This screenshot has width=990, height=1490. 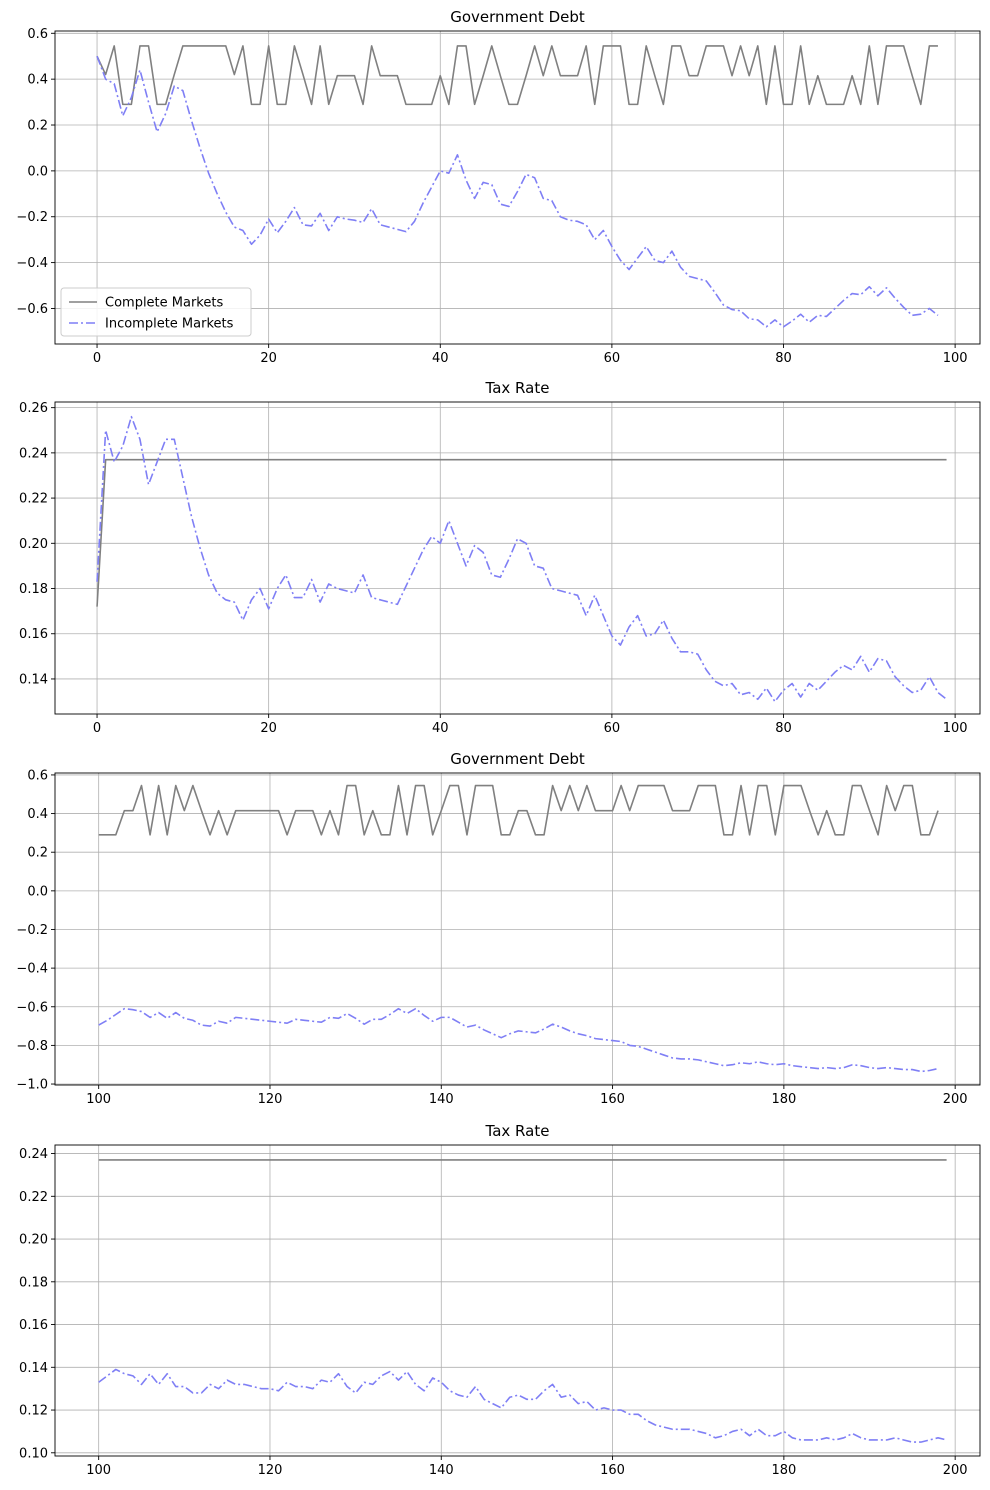 I want to click on legend: Complete Markets Incomplete Markets, so click(x=156, y=312).